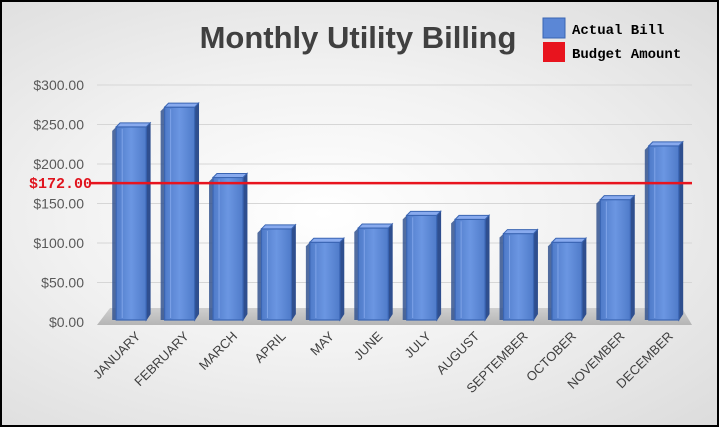  Describe the element at coordinates (422, 266) in the screenshot. I see `bar-july` at that location.